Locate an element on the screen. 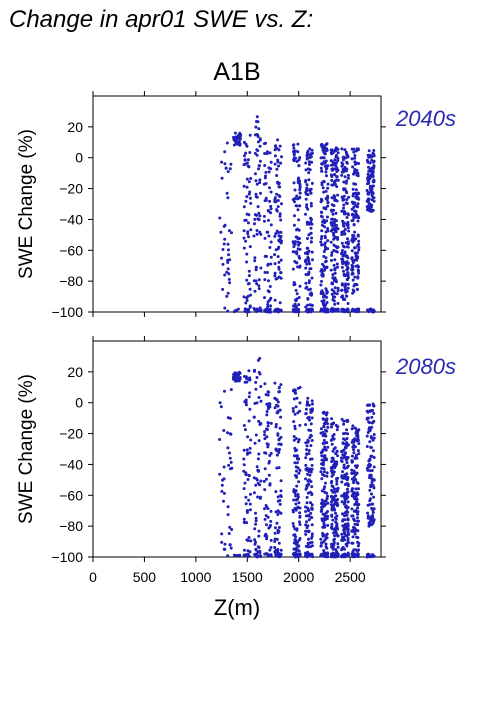 This screenshot has width=501, height=709. x-tick-label: 1500 is located at coordinates (247, 577).